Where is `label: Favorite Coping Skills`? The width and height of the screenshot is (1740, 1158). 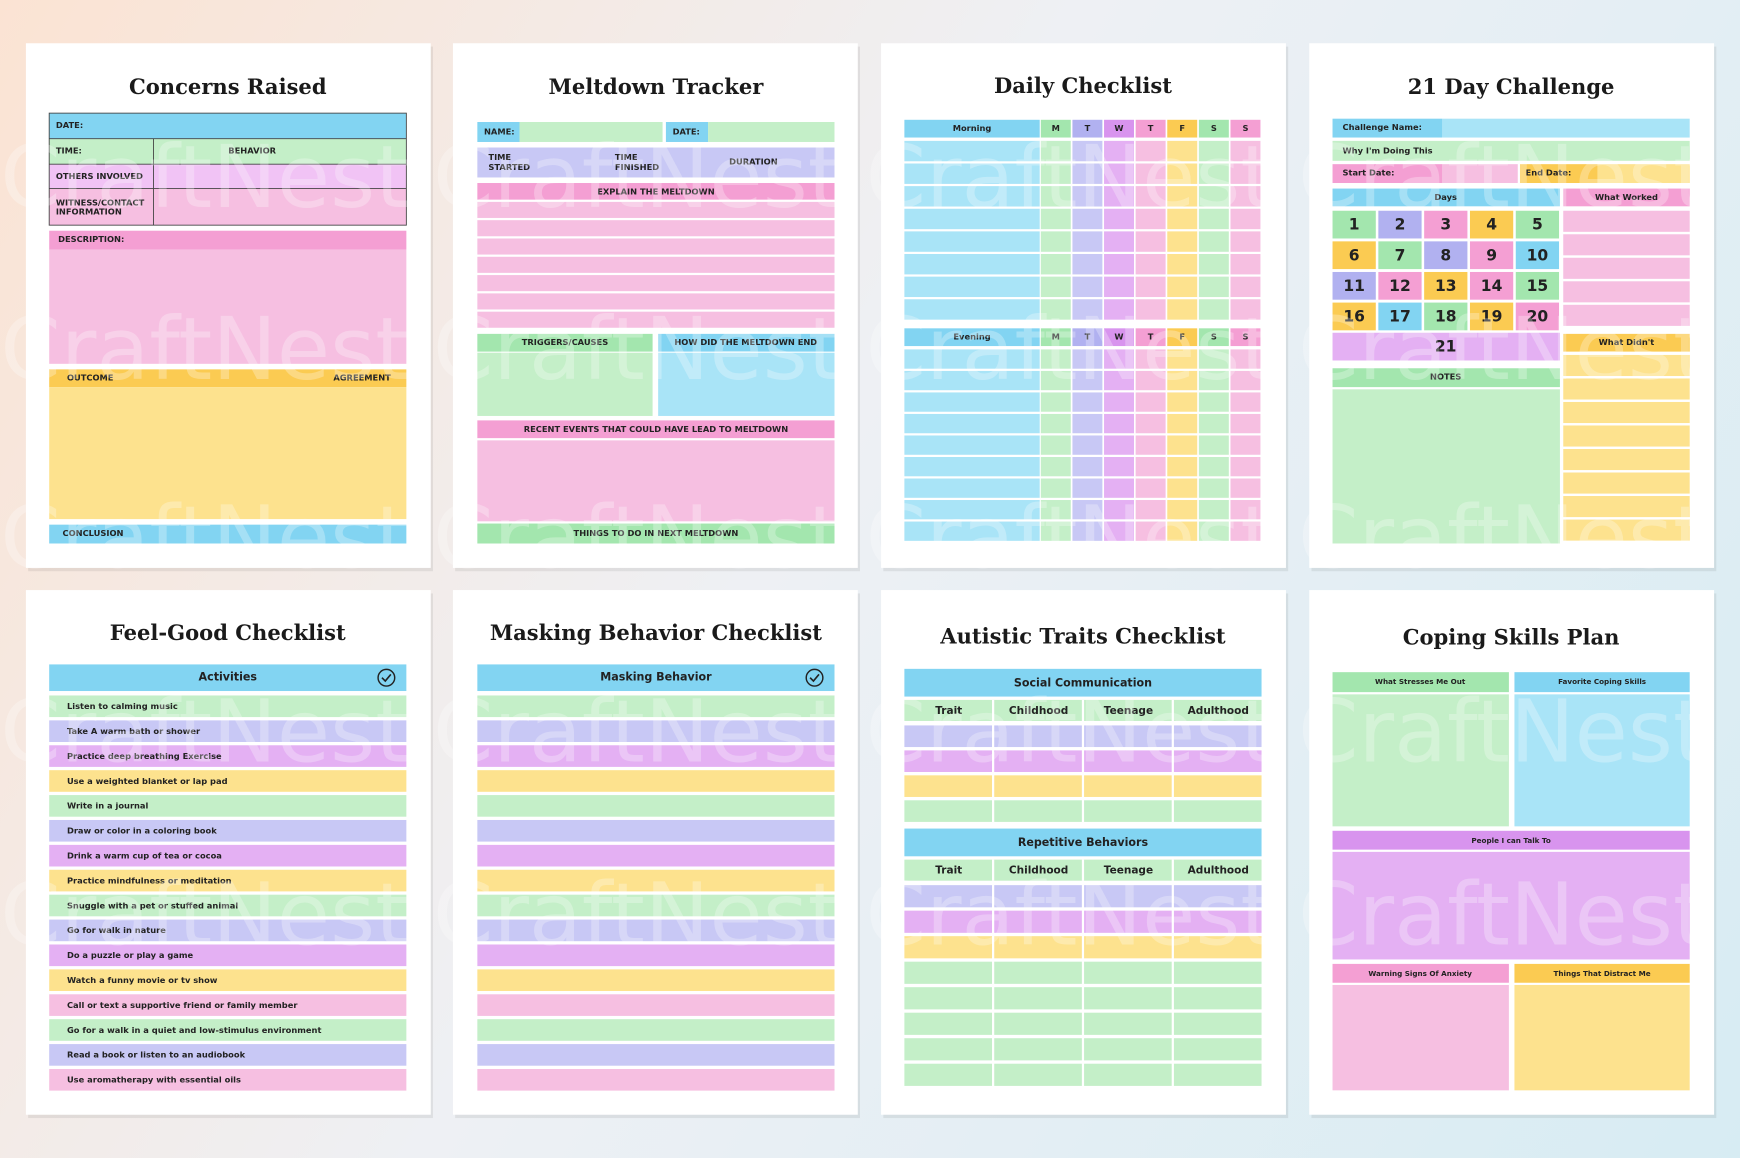
label: Favorite Coping Skills is located at coordinates (1602, 681).